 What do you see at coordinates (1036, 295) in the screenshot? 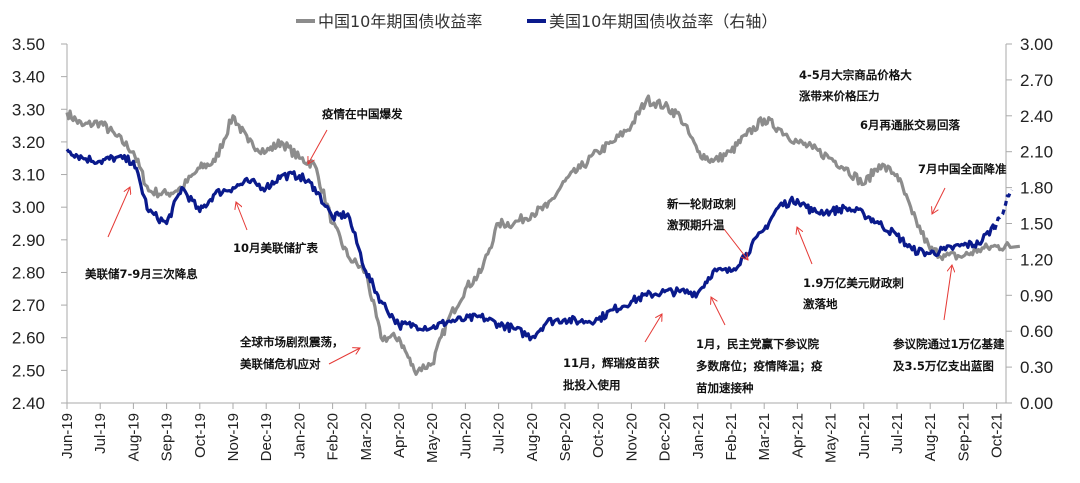
I see `right-tick-label: 0.90` at bounding box center [1036, 295].